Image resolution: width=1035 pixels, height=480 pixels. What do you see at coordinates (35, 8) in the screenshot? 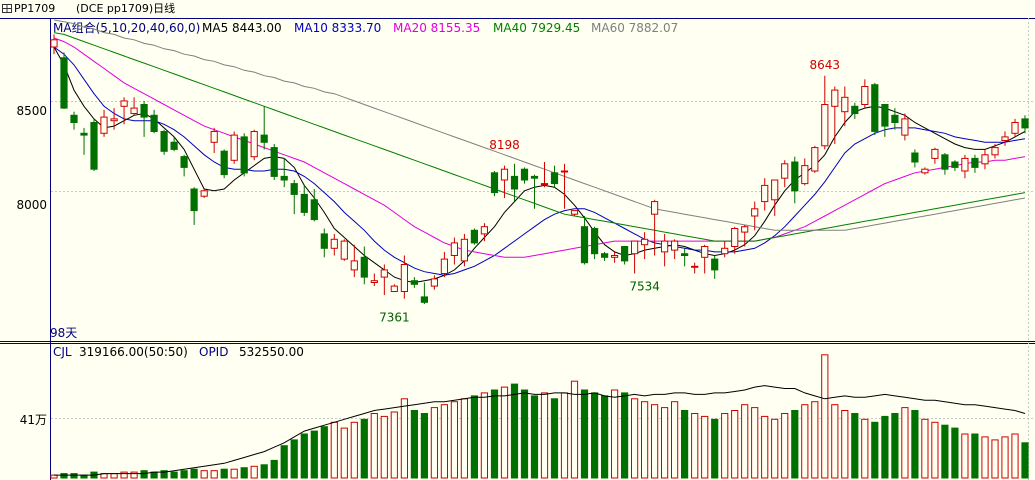
I see `symbol-code: PP1709` at bounding box center [35, 8].